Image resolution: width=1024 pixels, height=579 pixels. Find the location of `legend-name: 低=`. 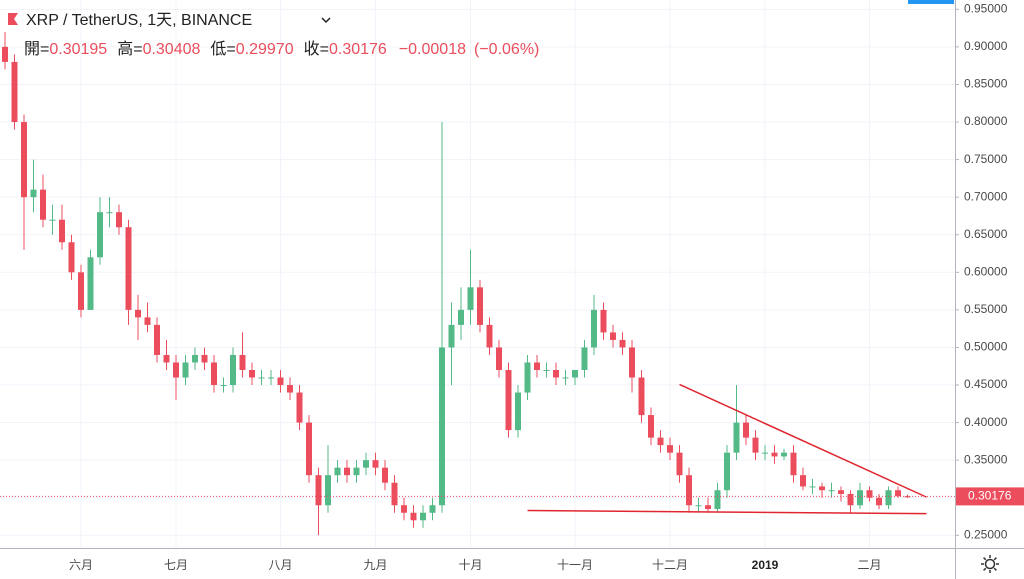

legend-name: 低= is located at coordinates (222, 49).